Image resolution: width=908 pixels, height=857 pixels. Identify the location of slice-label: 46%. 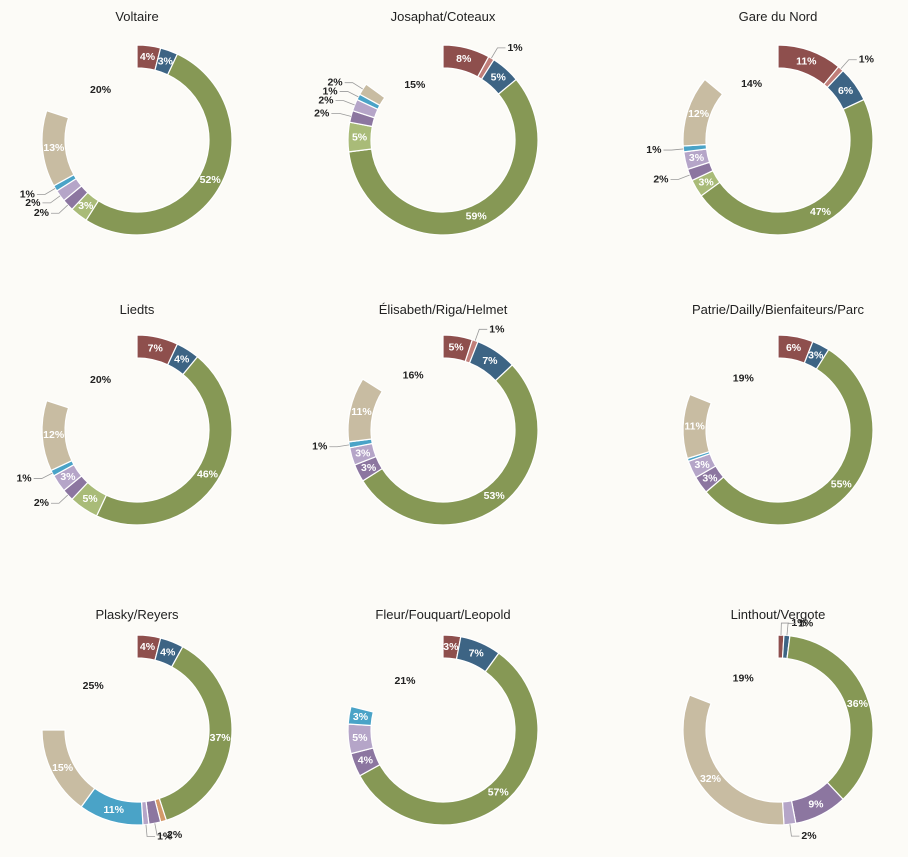
(208, 475).